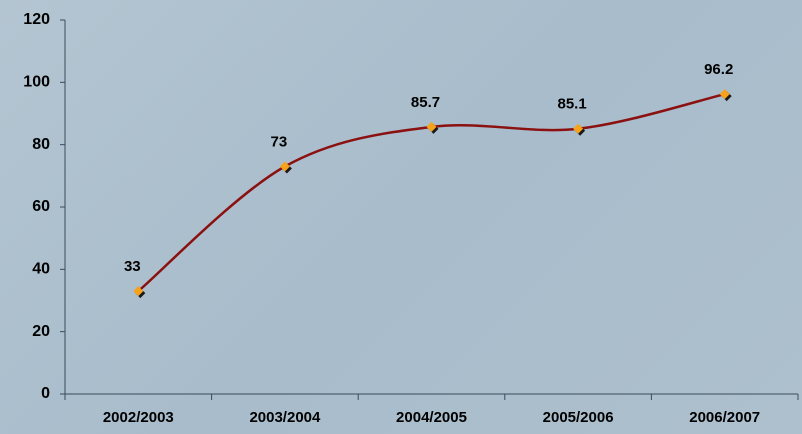 The height and width of the screenshot is (434, 802). Describe the element at coordinates (718, 69) in the screenshot. I see `data-label: 96.2` at that location.